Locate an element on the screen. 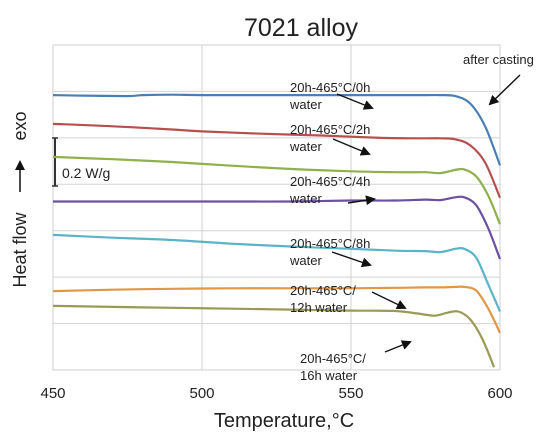  x-axis-label: Temperature,°C is located at coordinates (284, 421).